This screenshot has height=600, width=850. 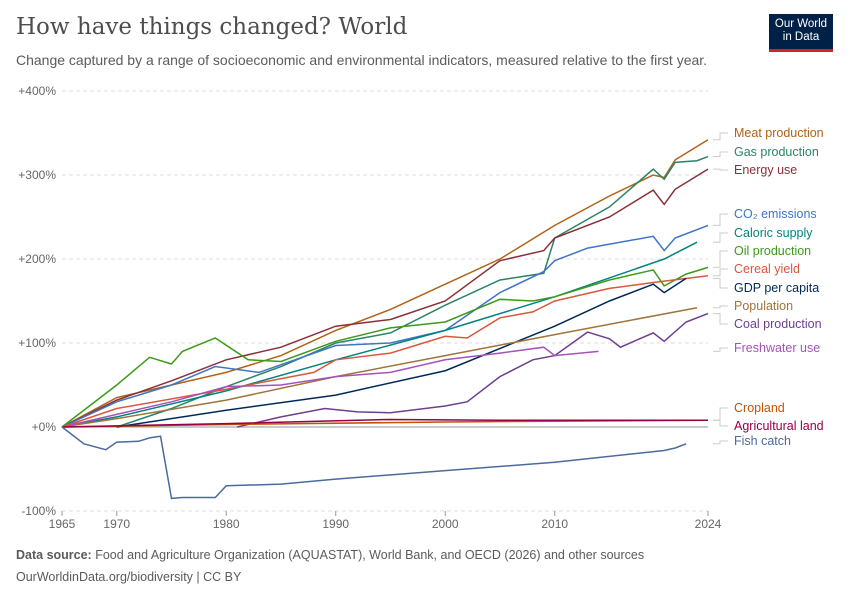 What do you see at coordinates (773, 233) in the screenshot?
I see `legend-label: Caloric supply` at bounding box center [773, 233].